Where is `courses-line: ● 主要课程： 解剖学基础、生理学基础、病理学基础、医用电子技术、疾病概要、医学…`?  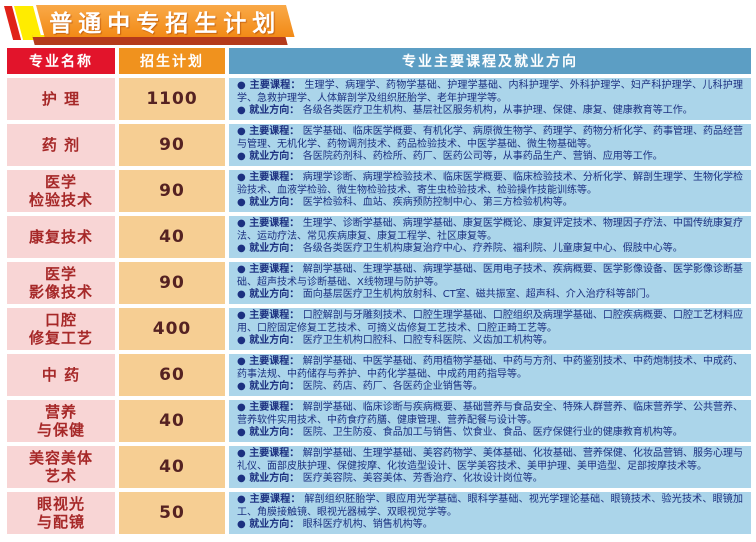 courses-line: ● 主要课程： 解剖学基础、生理学基础、病理学基础、医用电子技术、疾病概要、医学… is located at coordinates (490, 276).